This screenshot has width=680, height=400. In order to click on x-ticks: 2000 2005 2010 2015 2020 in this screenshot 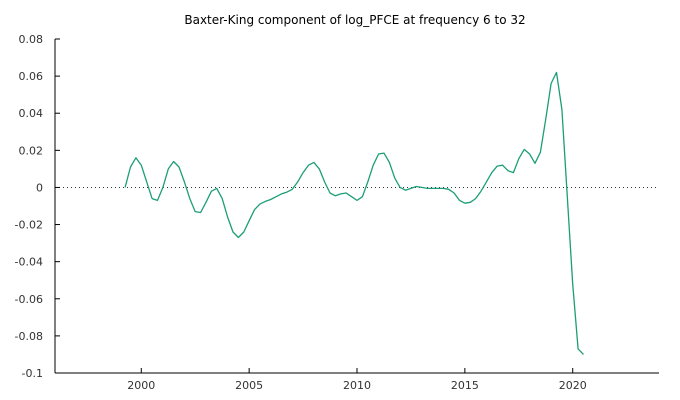, I will do `click(357, 380)`.